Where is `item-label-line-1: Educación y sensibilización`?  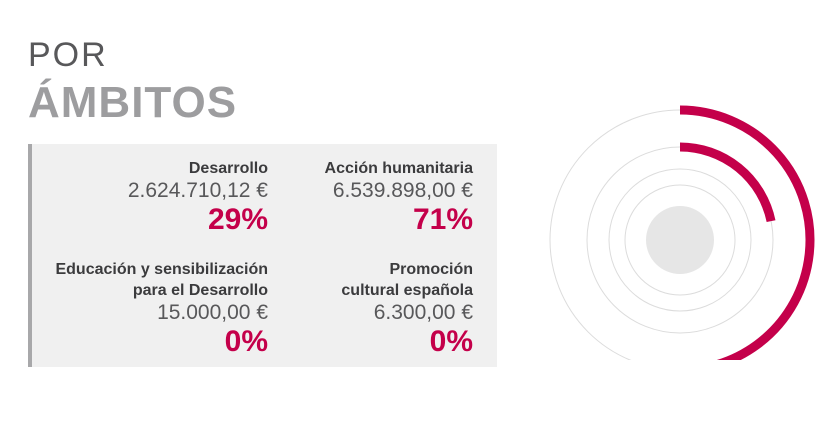
item-label-line-1: Educación y sensibilización is located at coordinates (161, 269).